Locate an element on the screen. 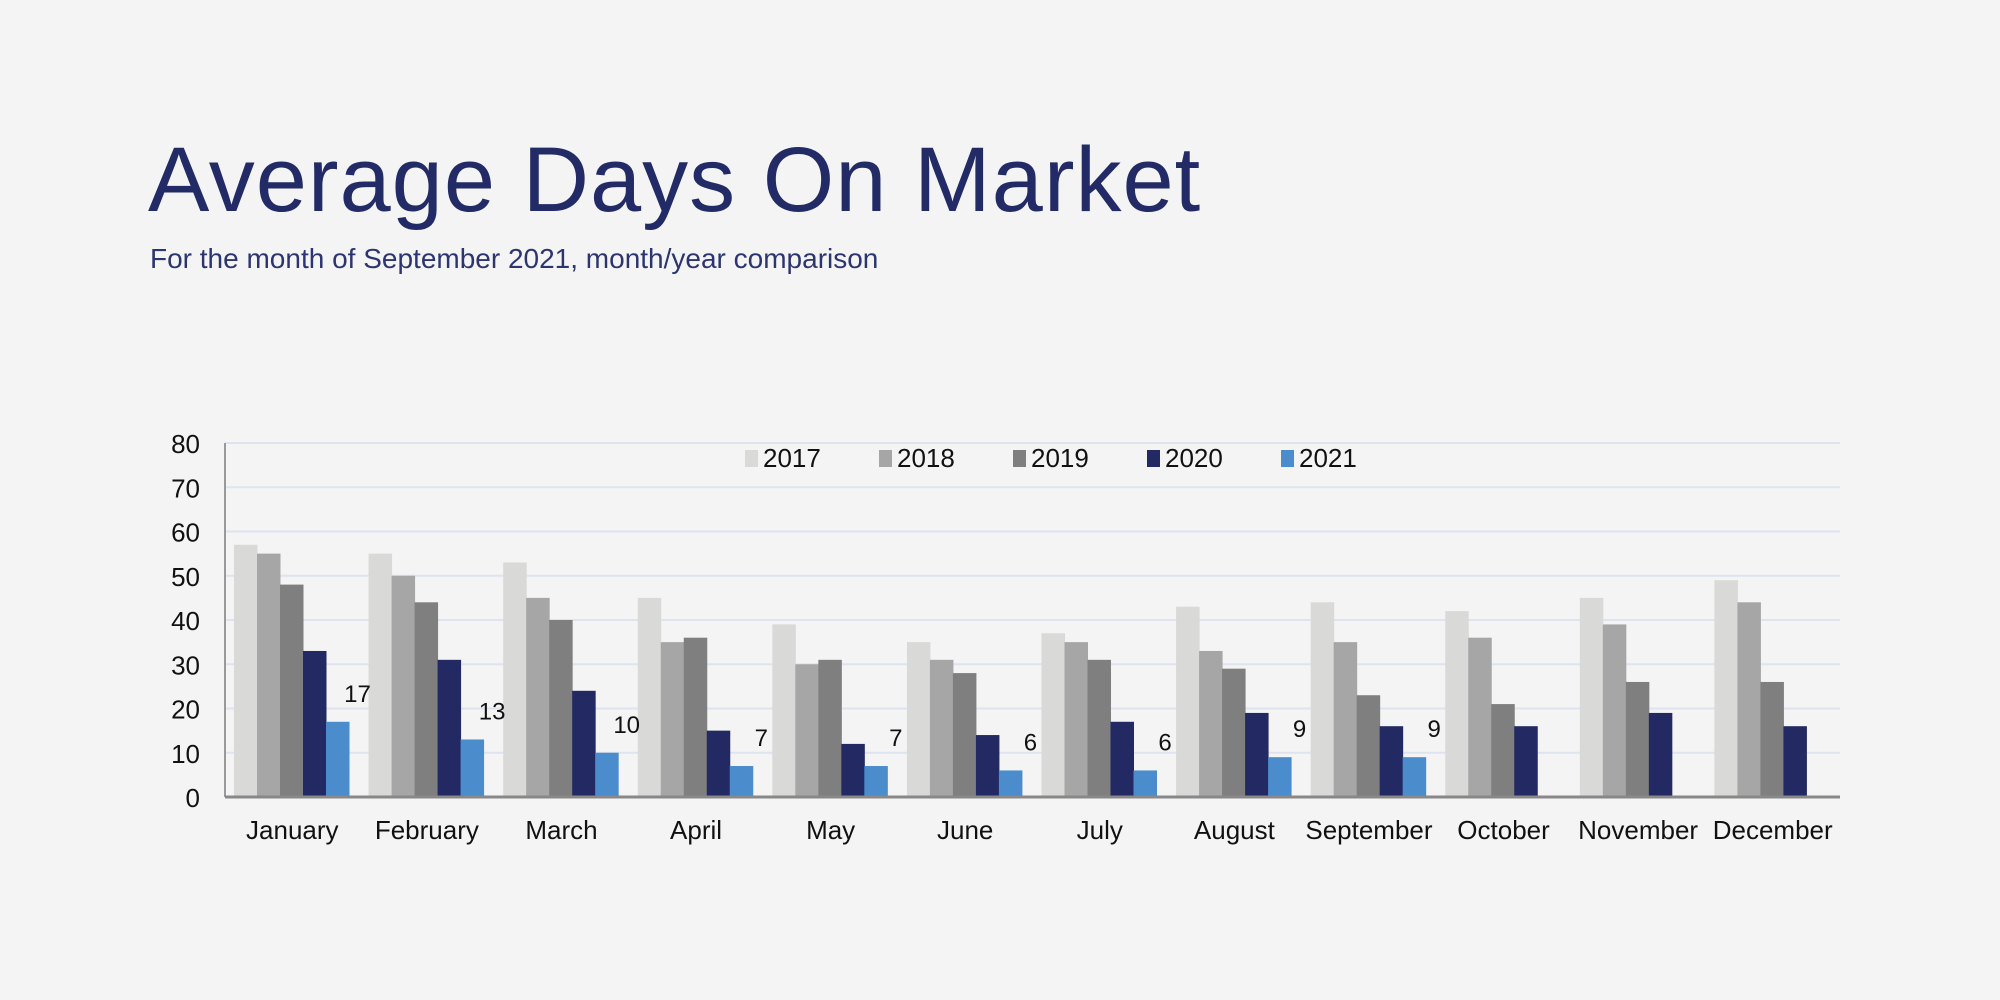 This screenshot has width=2000, height=1000. bar-2017-december is located at coordinates (1726, 688).